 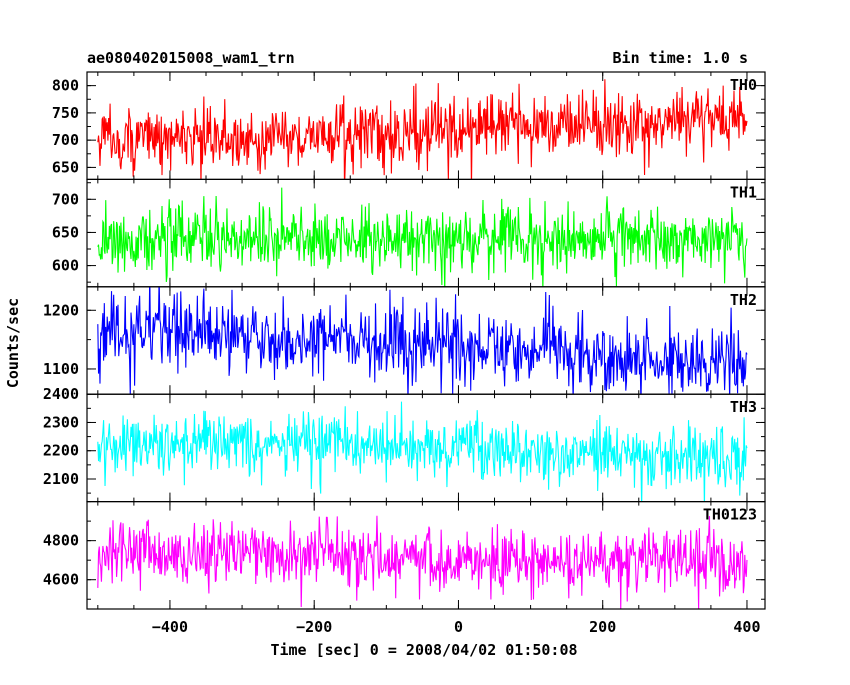 I want to click on x-tick-label: 400, so click(x=746, y=627).